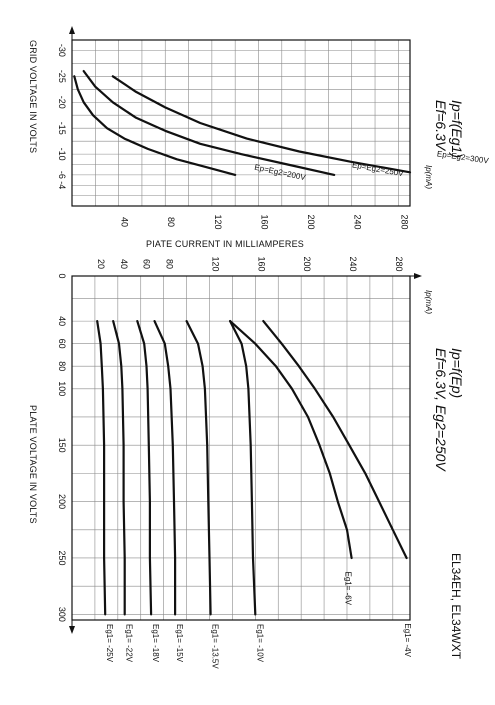 Image resolution: width=495 pixels, height=705 pixels. What do you see at coordinates (101, 468) in the screenshot?
I see `plate-curve-eg1-25v` at bounding box center [101, 468].